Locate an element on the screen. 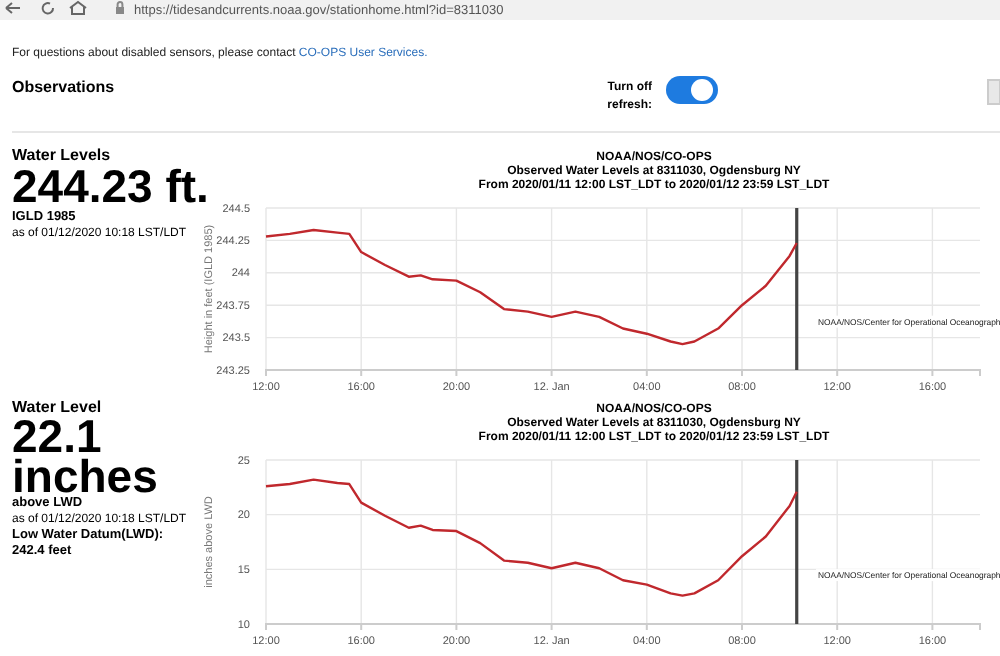  text: Water Levels is located at coordinates (62, 155).